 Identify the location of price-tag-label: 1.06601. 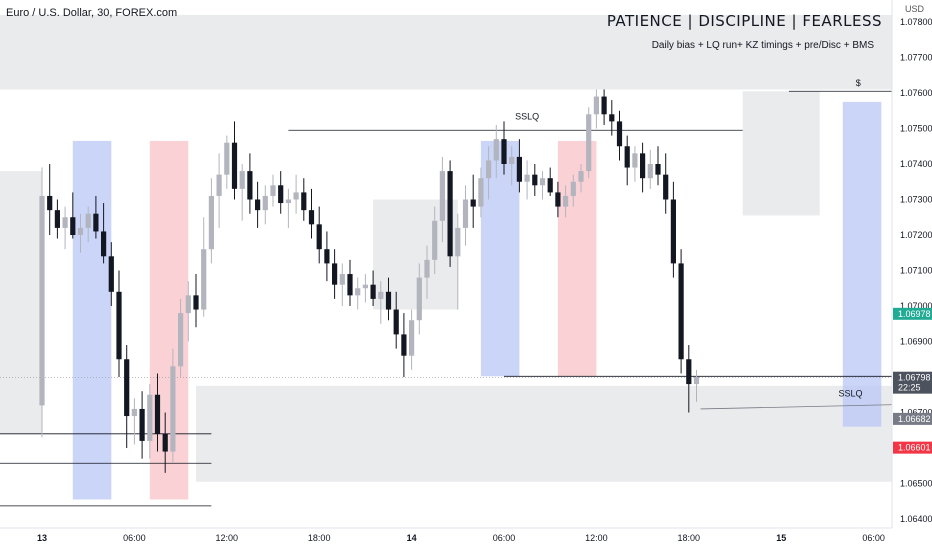
(914, 448).